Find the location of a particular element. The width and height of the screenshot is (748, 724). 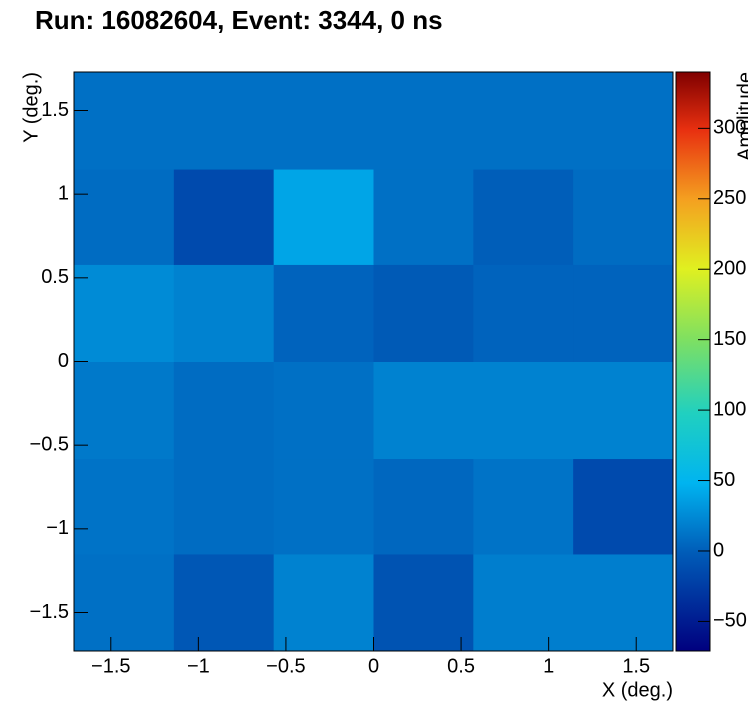

y-tick-label: 1.5 is located at coordinates (55, 110).